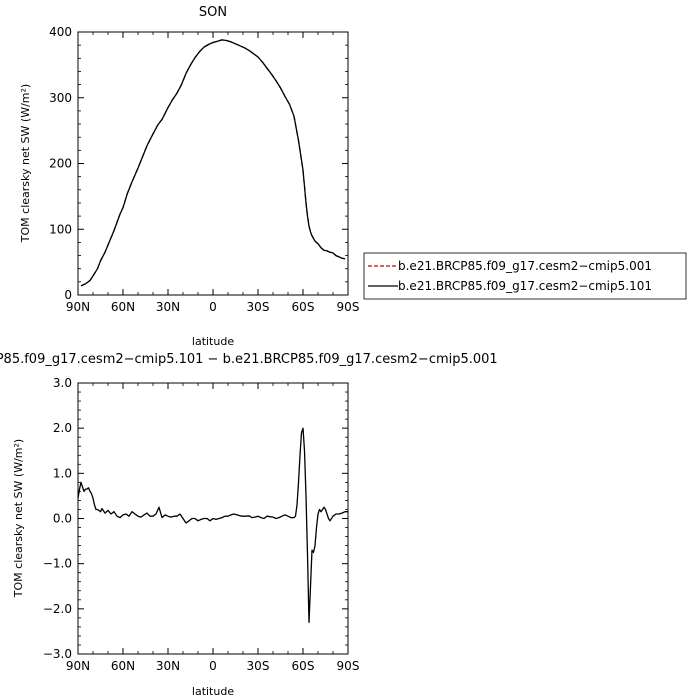  I want to click on top-x-tick-label: 60S, so click(303, 307).